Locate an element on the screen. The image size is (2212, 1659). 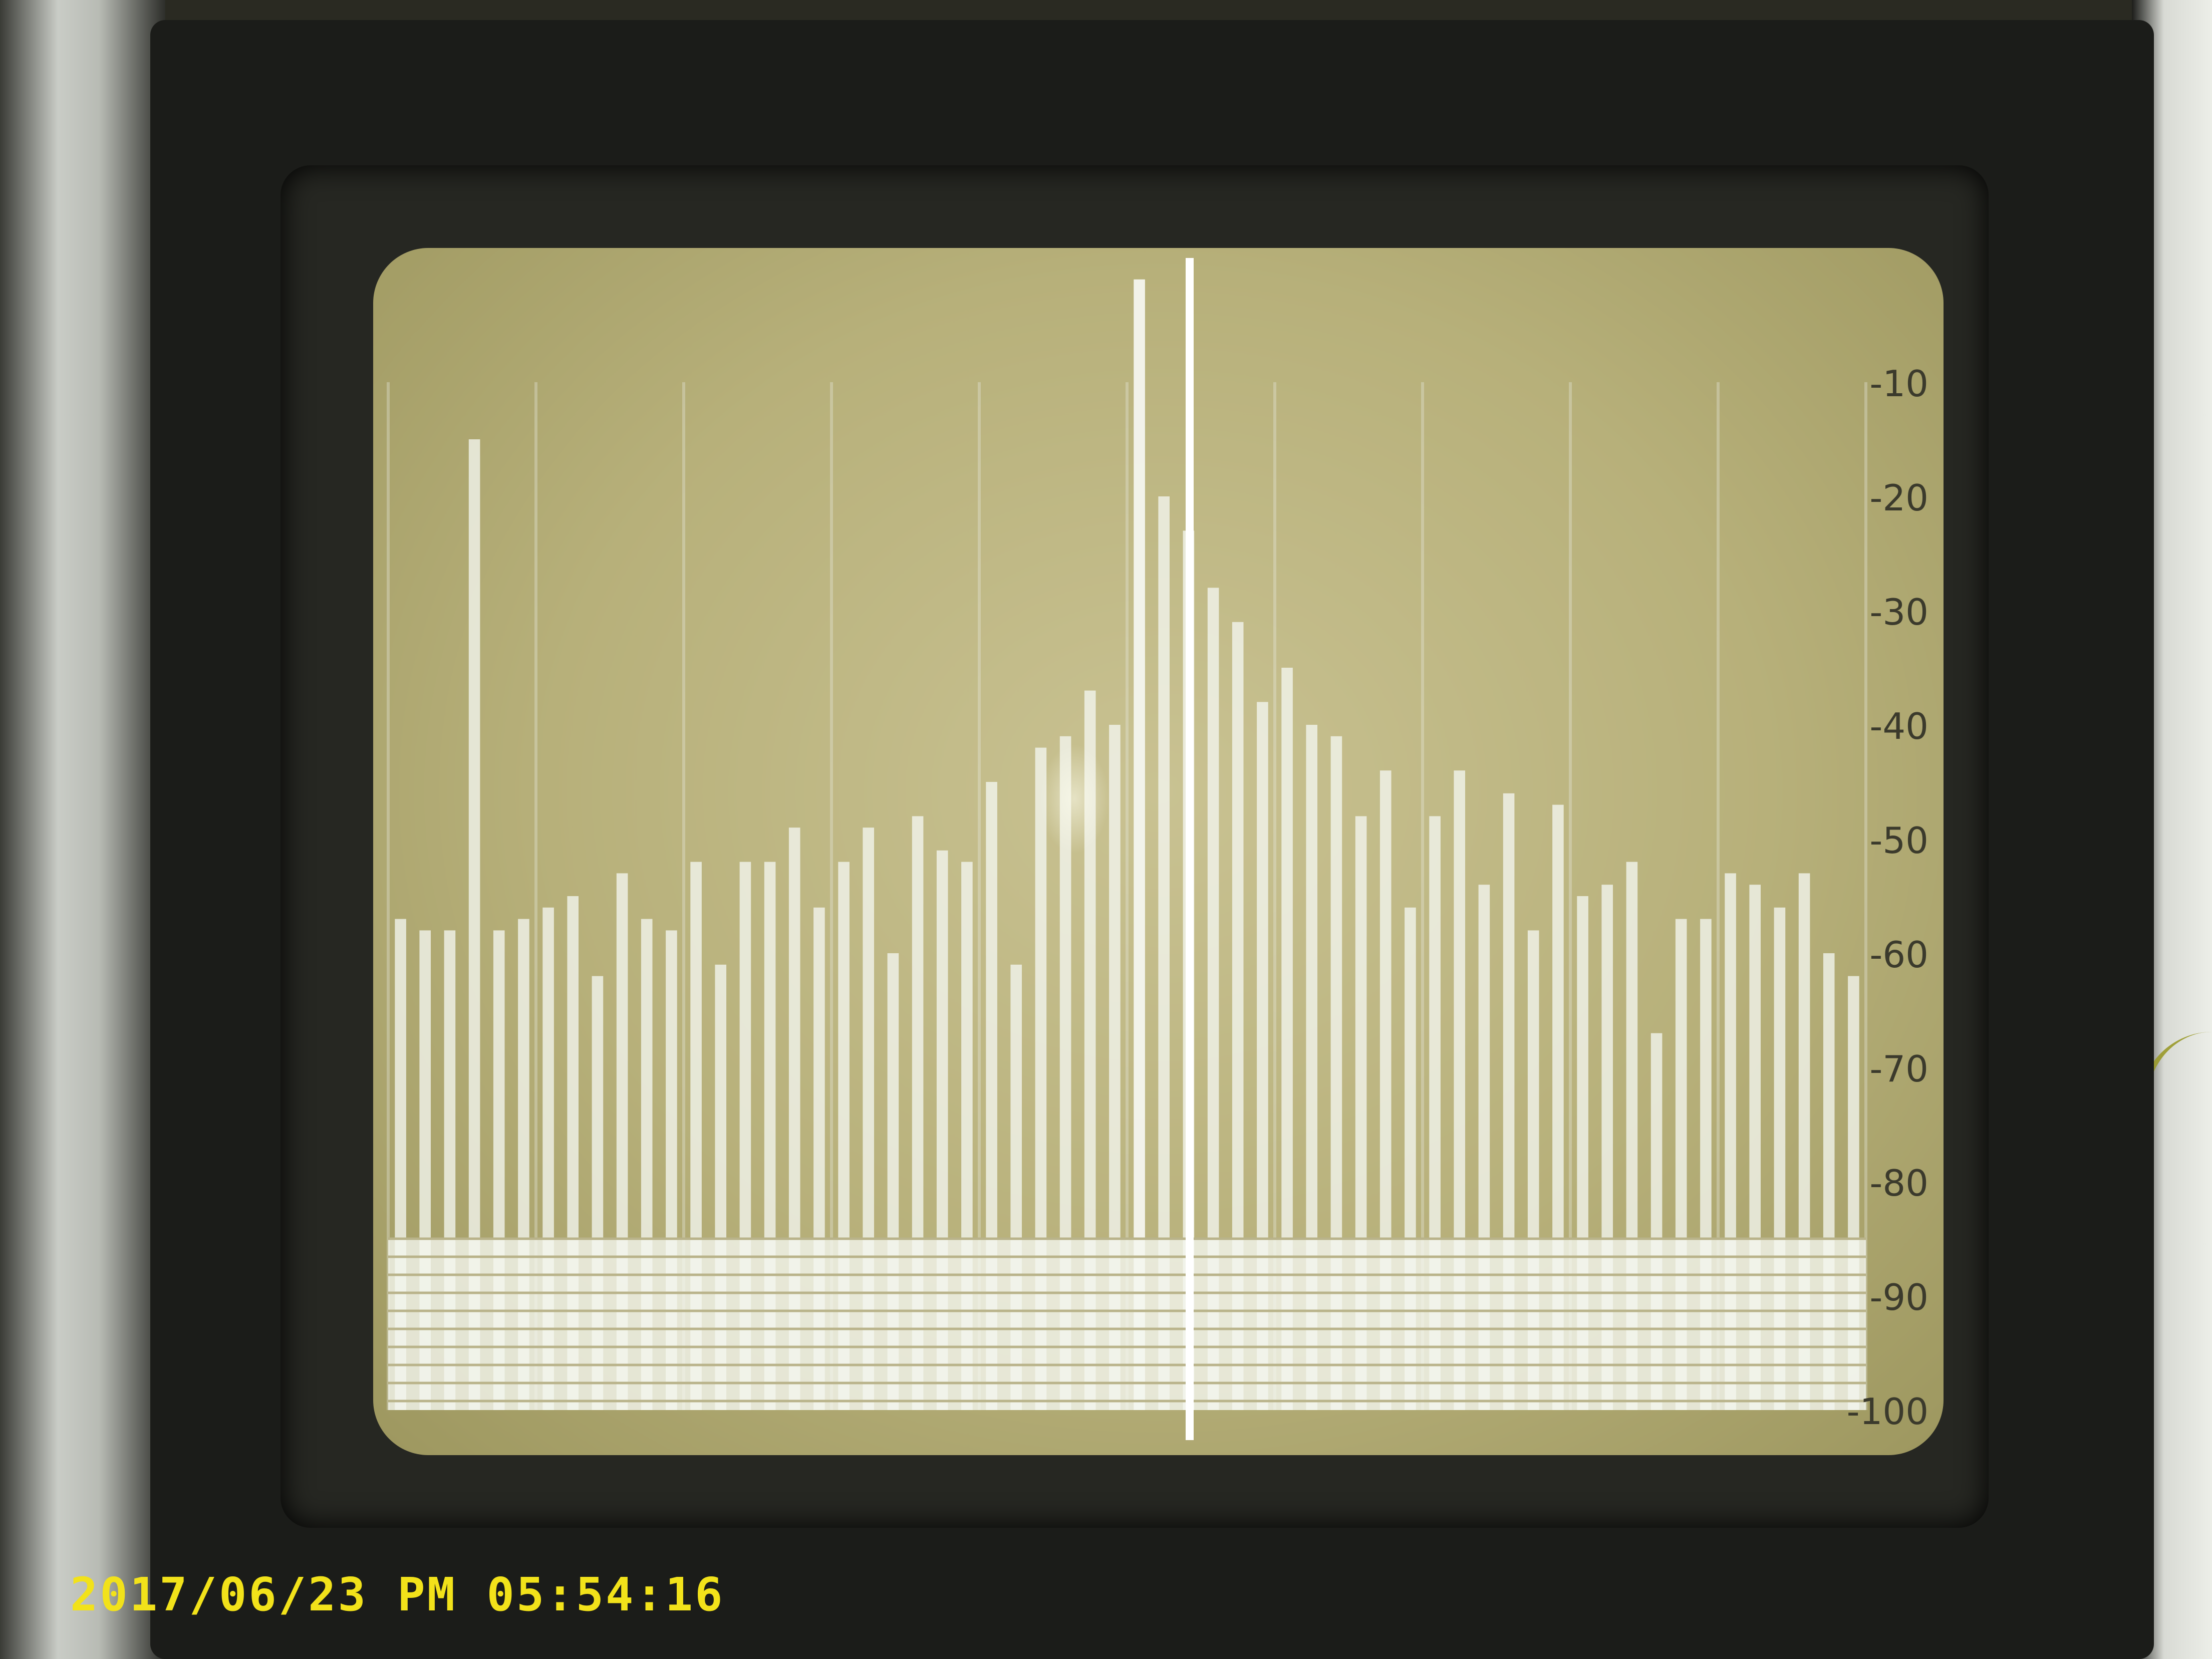
scale-label: -40 is located at coordinates (1898, 726).